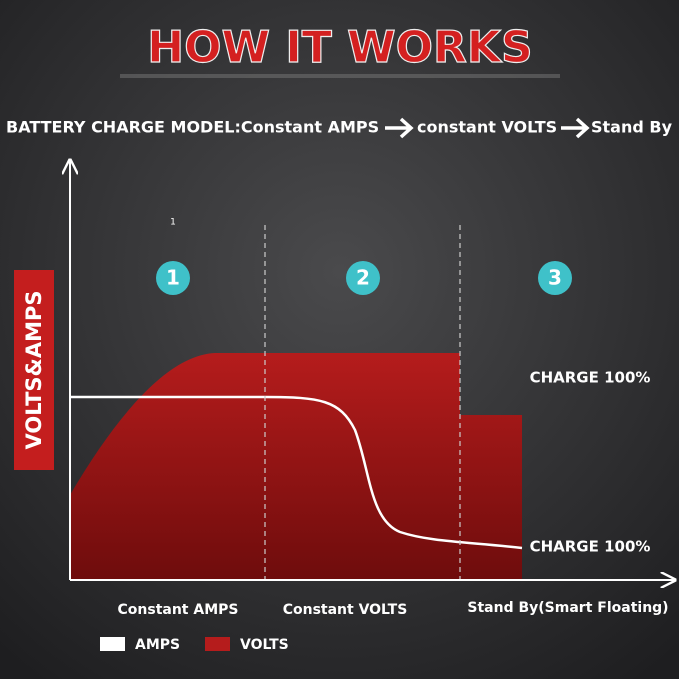 This screenshot has height=683, width=679. I want to click on note: 1, so click(173, 223).